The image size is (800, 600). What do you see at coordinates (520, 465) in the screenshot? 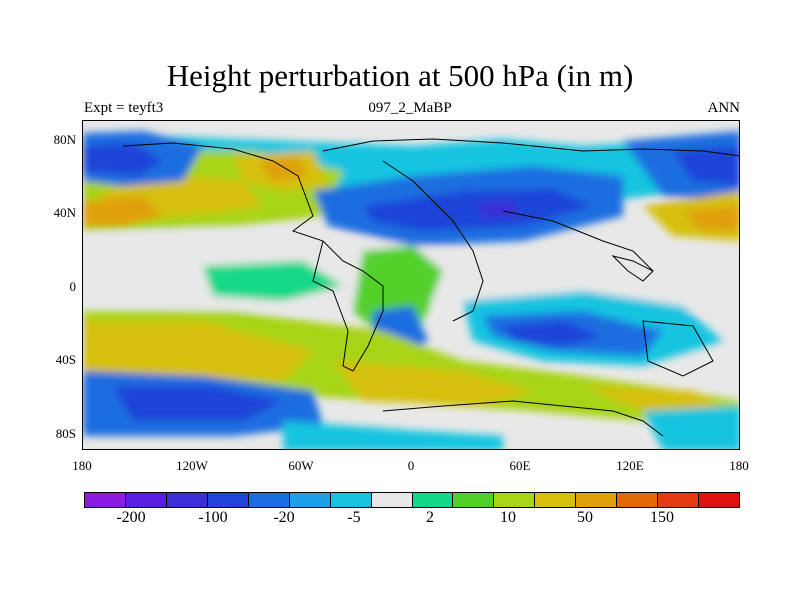
I see `lon-label-60e: 60E` at bounding box center [520, 465].